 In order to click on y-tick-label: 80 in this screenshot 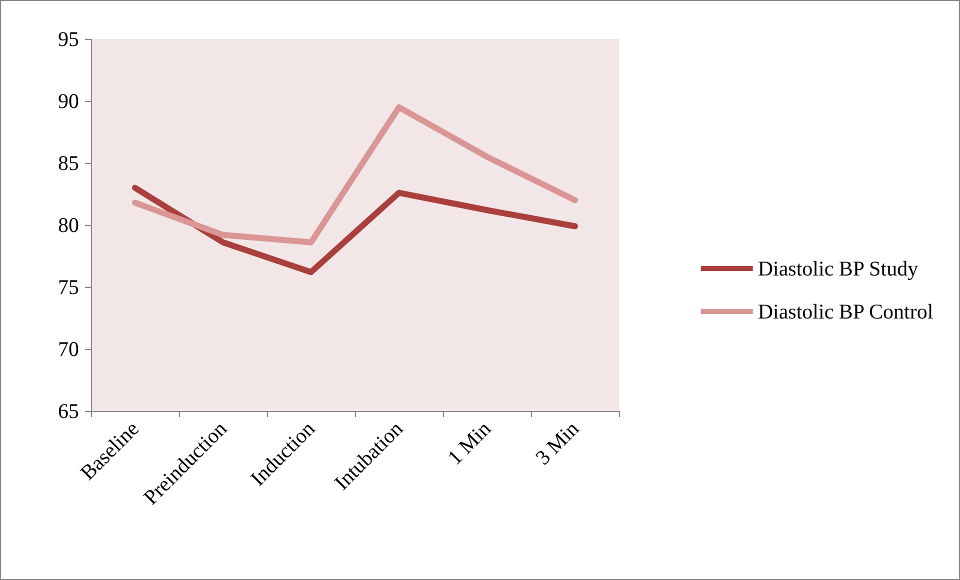, I will do `click(68, 225)`.